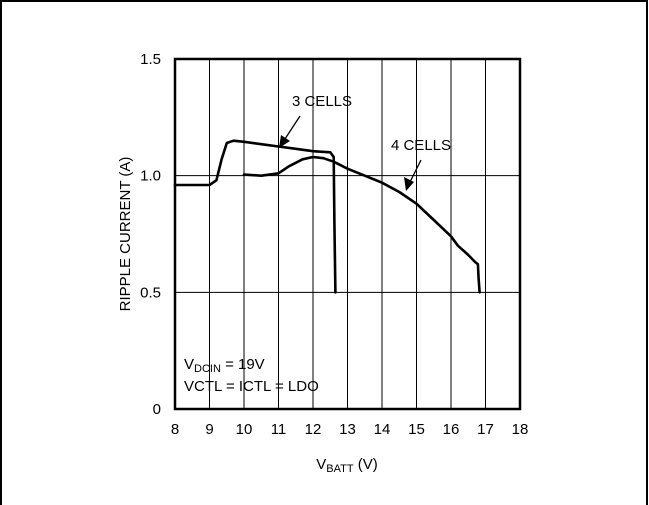 The image size is (649, 505). I want to click on x-tick-label-5: 13, so click(347, 429).